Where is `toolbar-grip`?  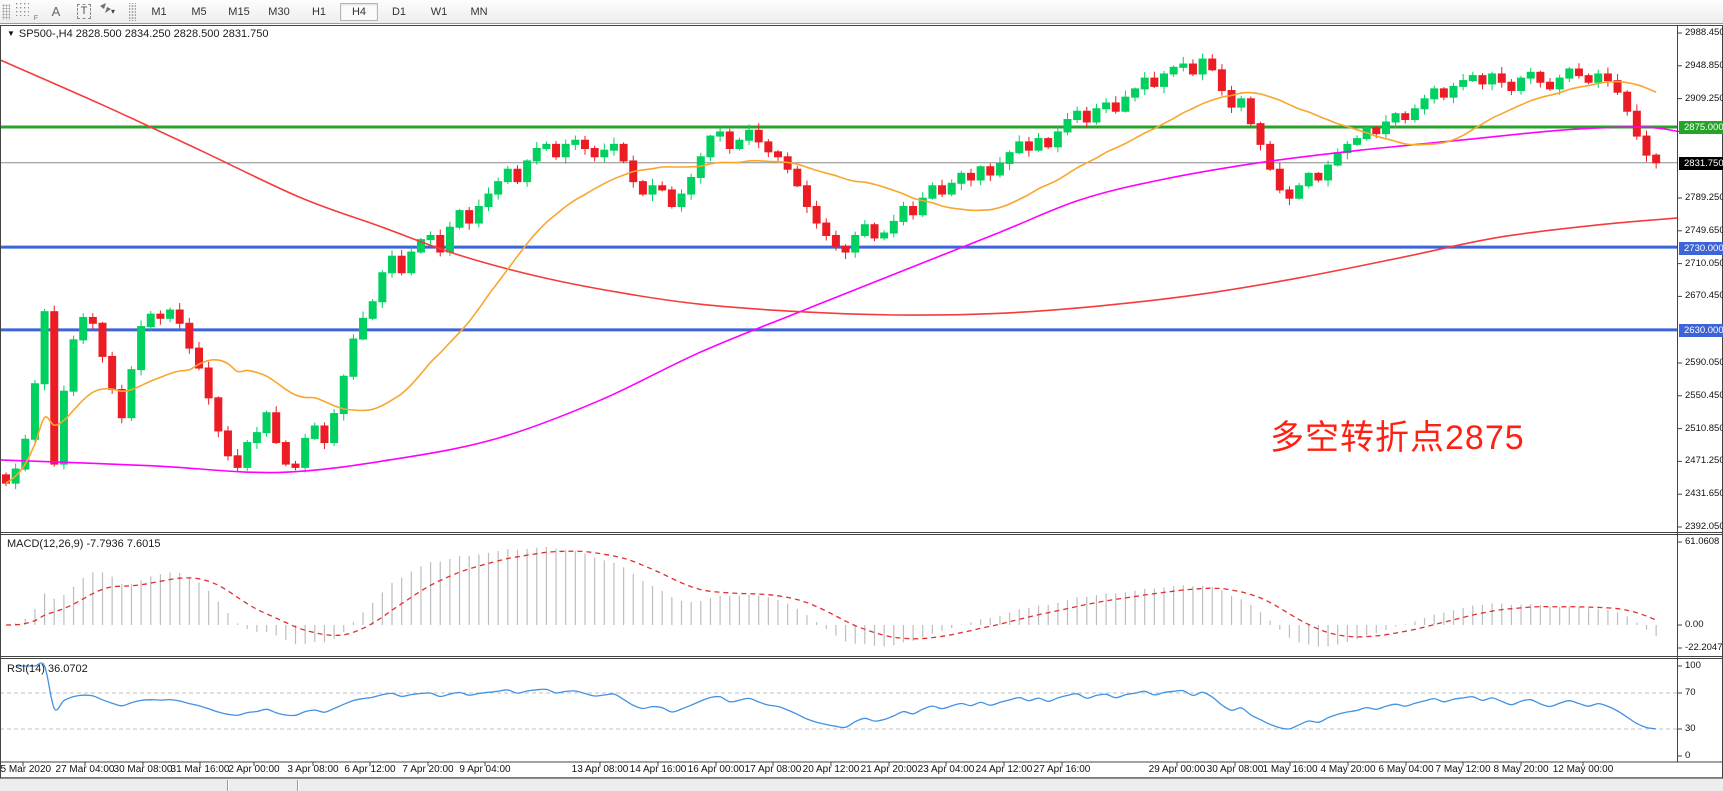
toolbar-grip is located at coordinates (6, 11).